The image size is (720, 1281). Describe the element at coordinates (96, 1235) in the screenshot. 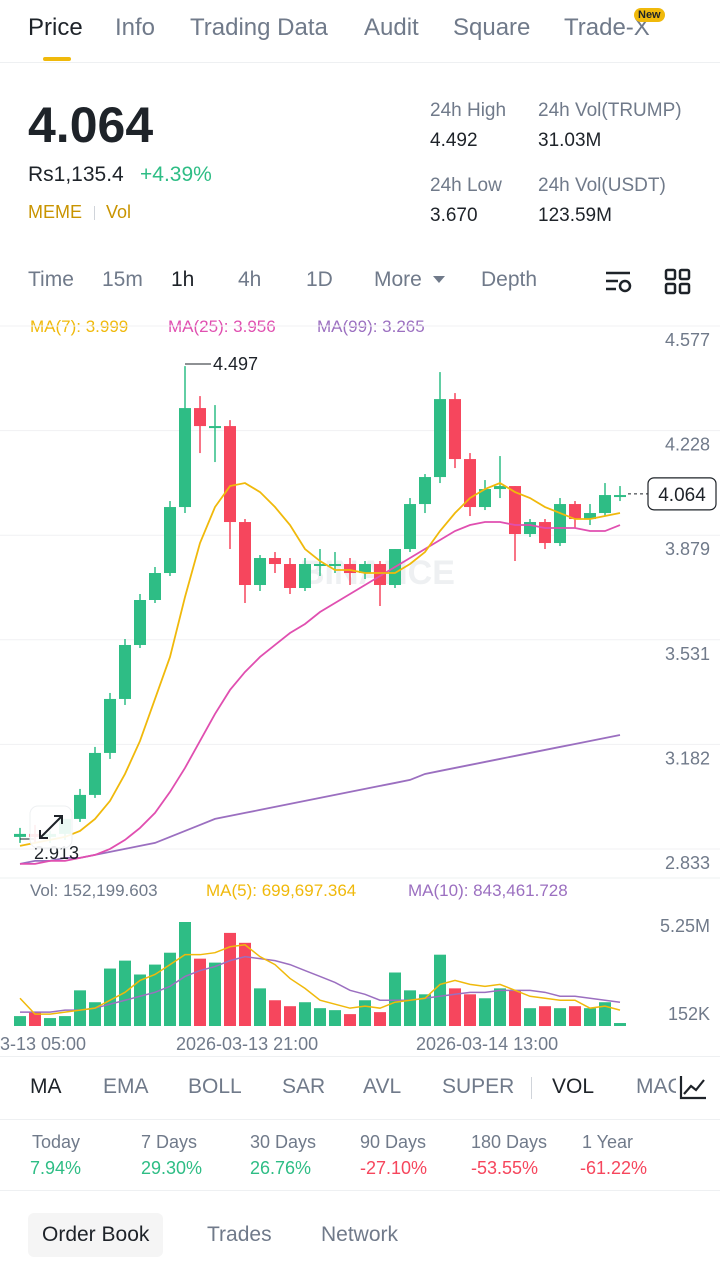

I see `tab-order-book: Order Book` at that location.